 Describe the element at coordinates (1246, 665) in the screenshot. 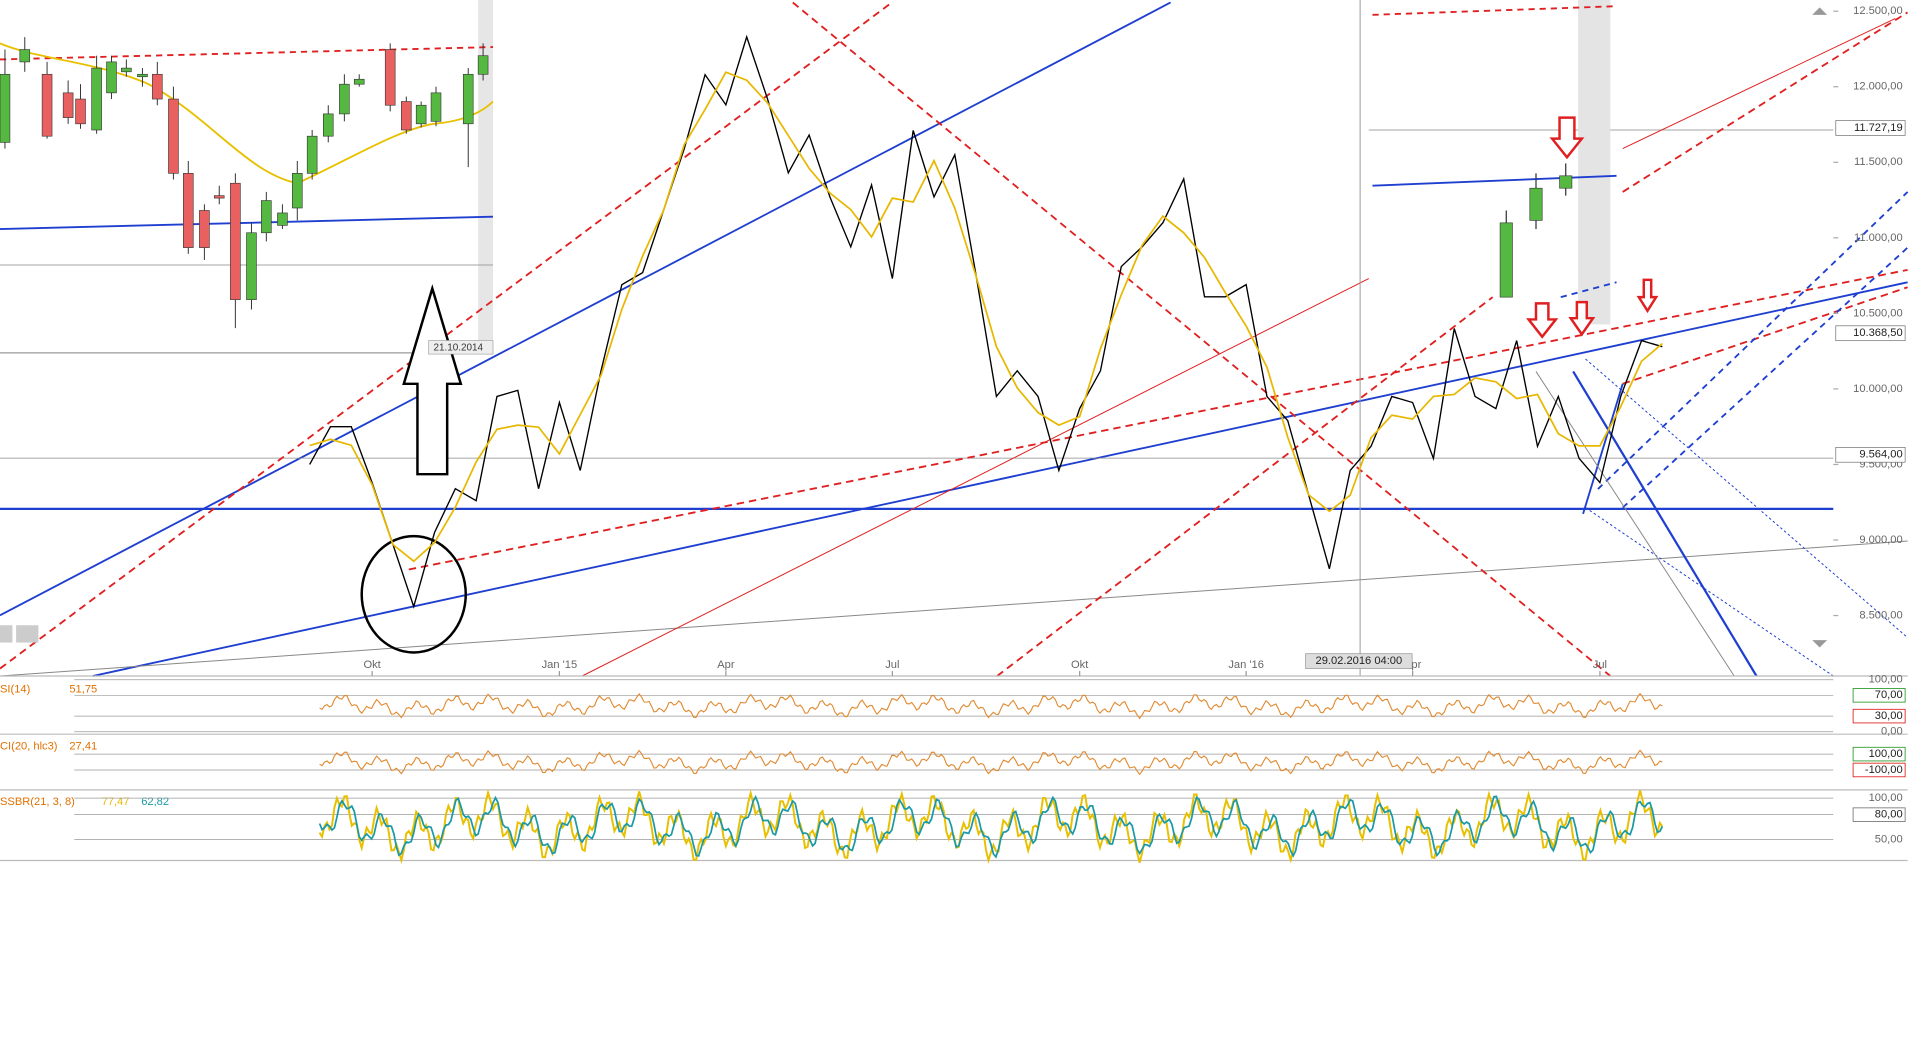

I see `x-tick-label: Jan '16` at that location.